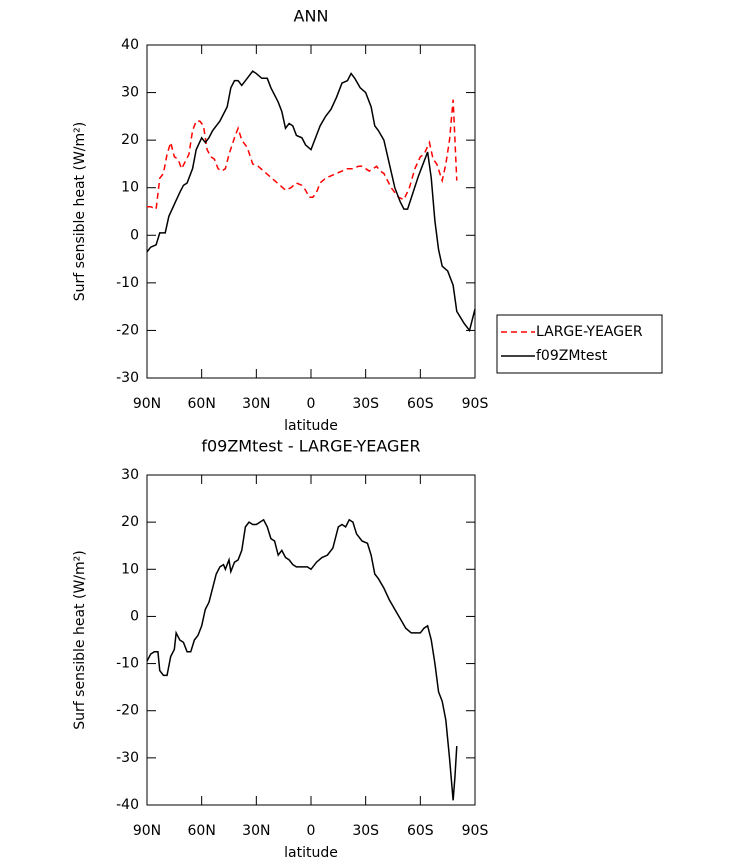 The height and width of the screenshot is (866, 733). Describe the element at coordinates (310, 446) in the screenshot. I see `chart-title: f09ZMtest - LARGE-YEAGER` at that location.